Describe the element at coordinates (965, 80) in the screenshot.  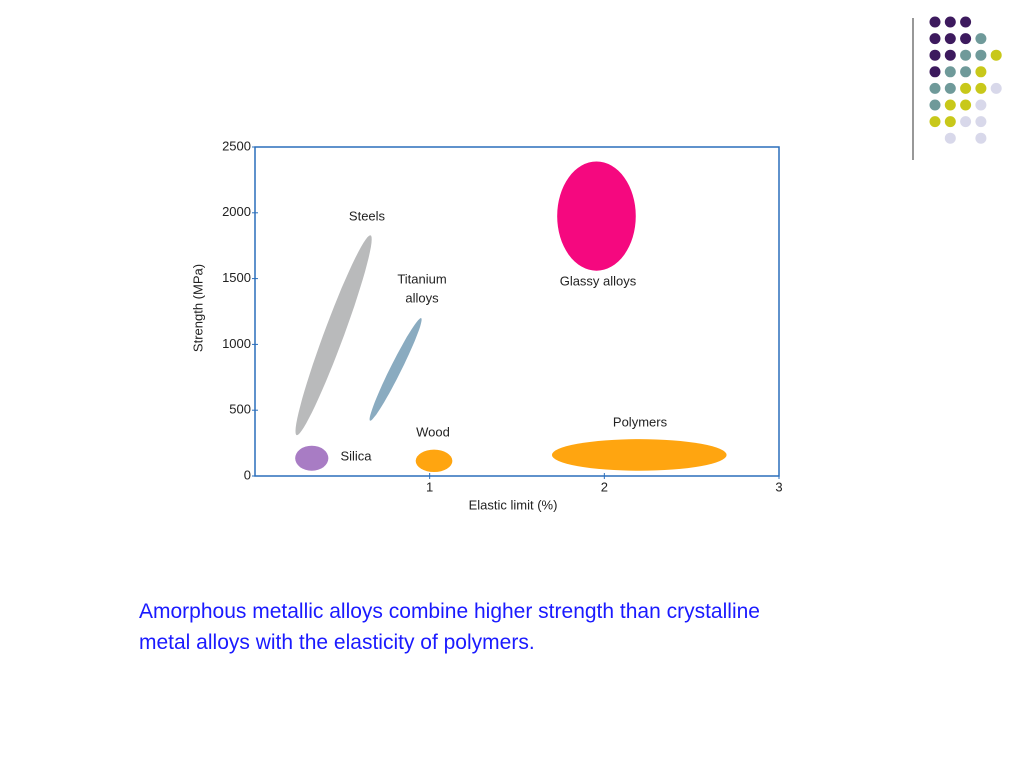
I see `decor-dots` at that location.